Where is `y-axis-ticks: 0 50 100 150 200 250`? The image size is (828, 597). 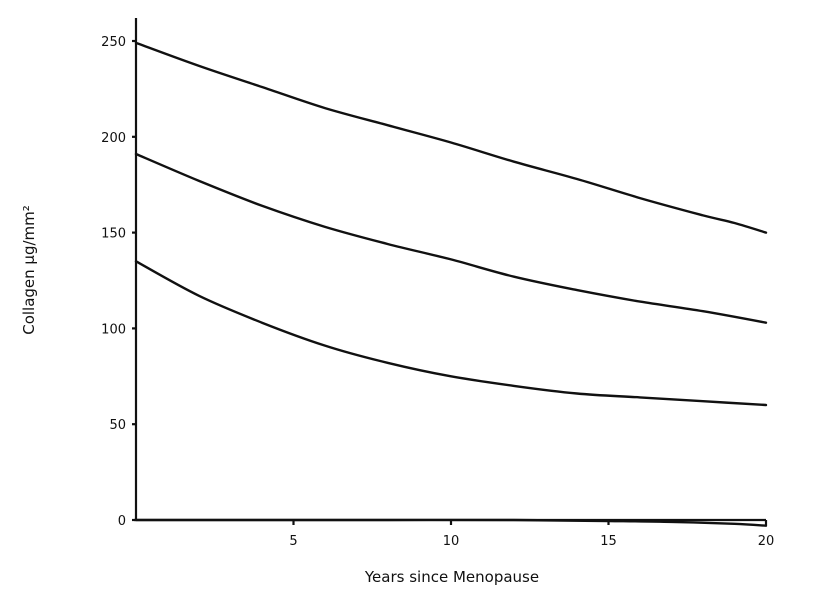
y-axis-ticks: 0 50 100 150 200 250 is located at coordinates (118, 282).